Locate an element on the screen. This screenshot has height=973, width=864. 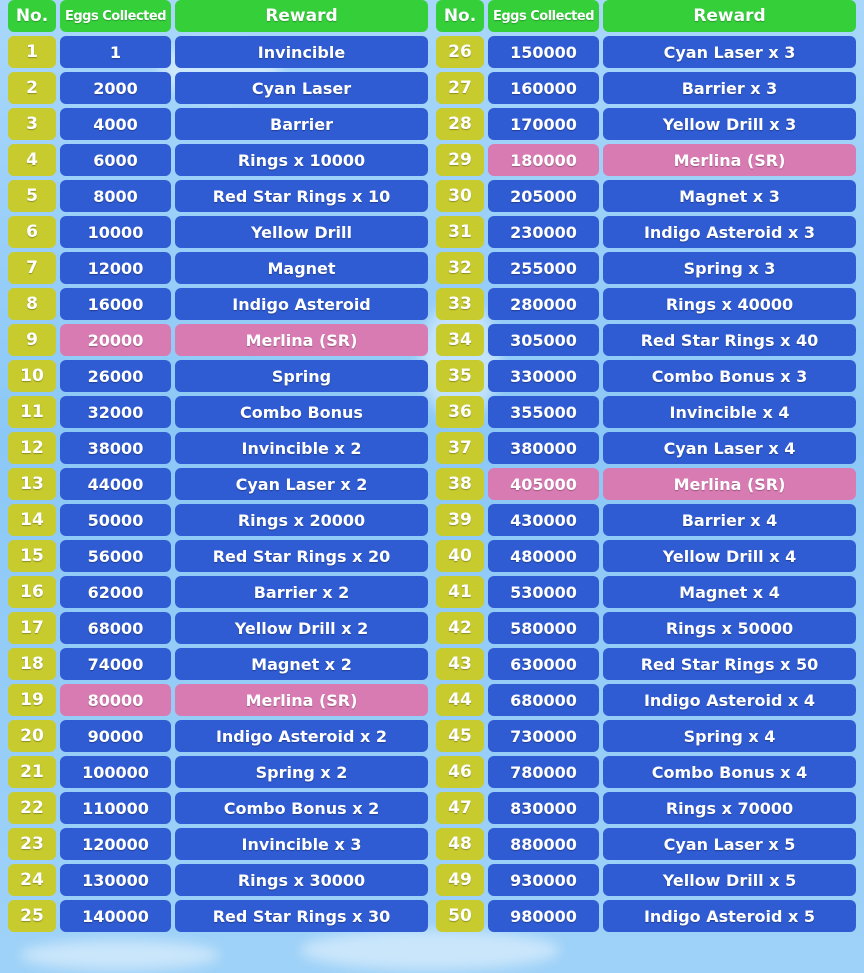
reward-value: Cyan Laser x 5 is located at coordinates (729, 844).